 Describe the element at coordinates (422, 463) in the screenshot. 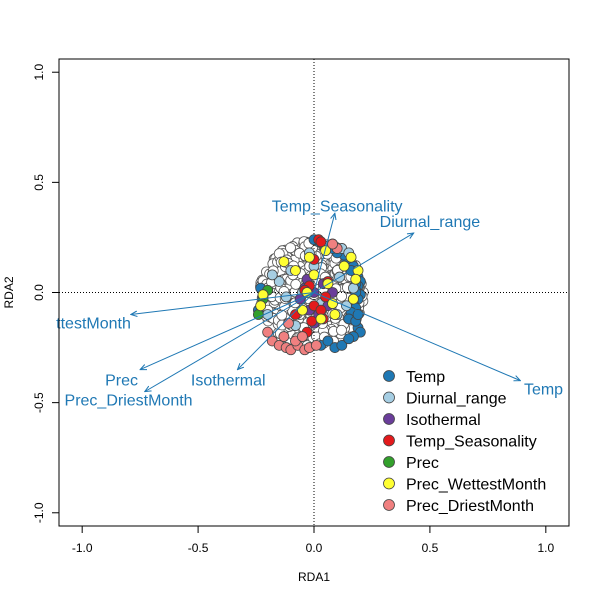

I see `legend-label: Prec` at that location.